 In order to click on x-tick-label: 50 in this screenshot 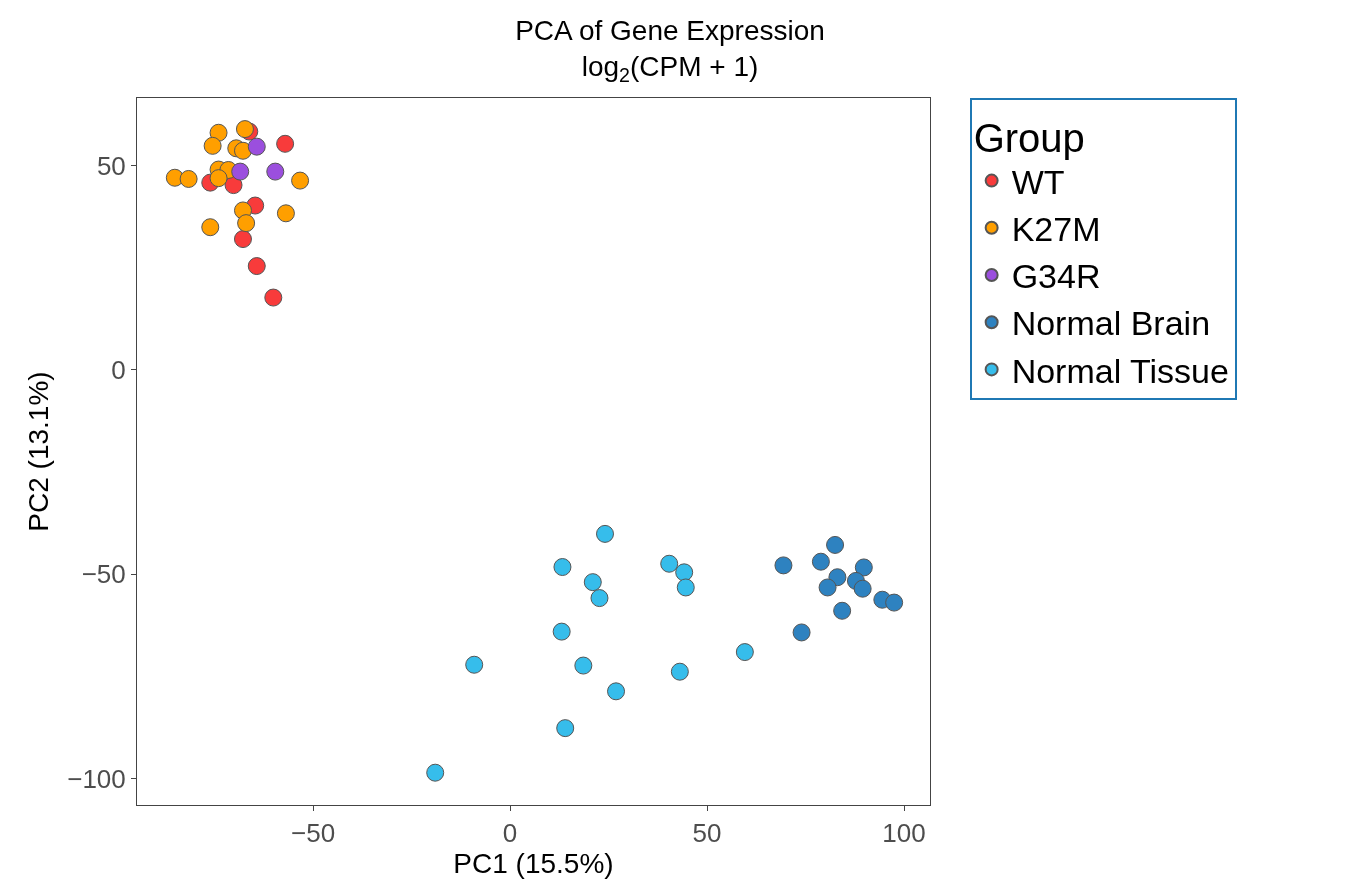, I will do `click(707, 833)`.